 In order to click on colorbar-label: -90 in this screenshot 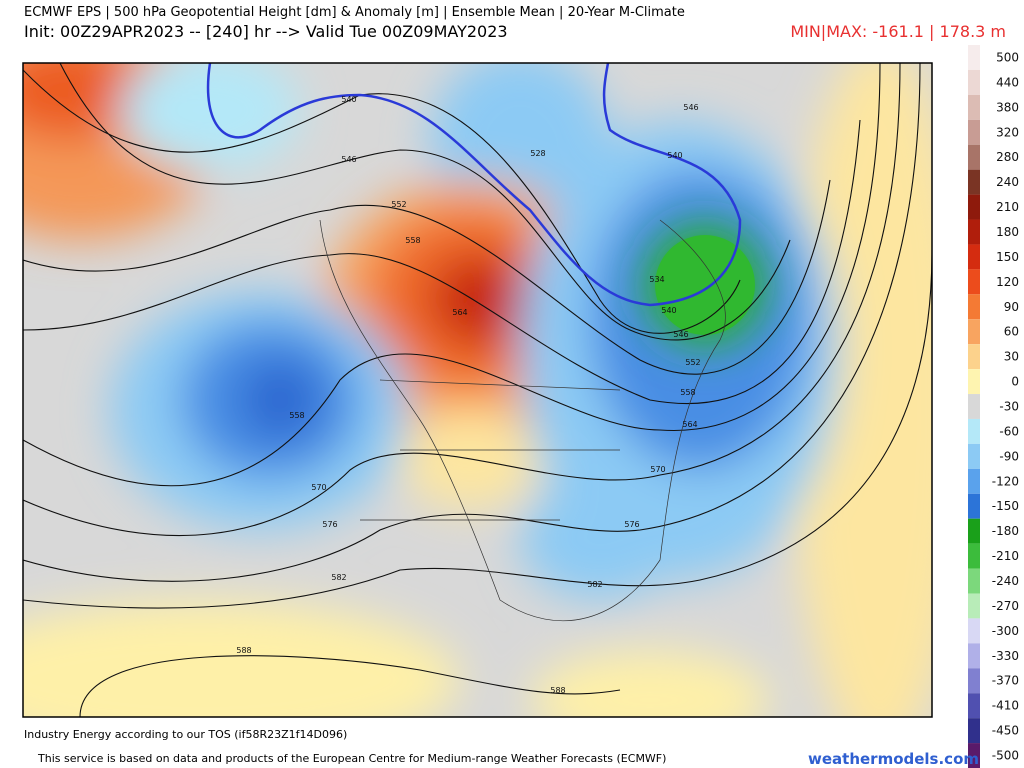, I will do `click(1009, 456)`.